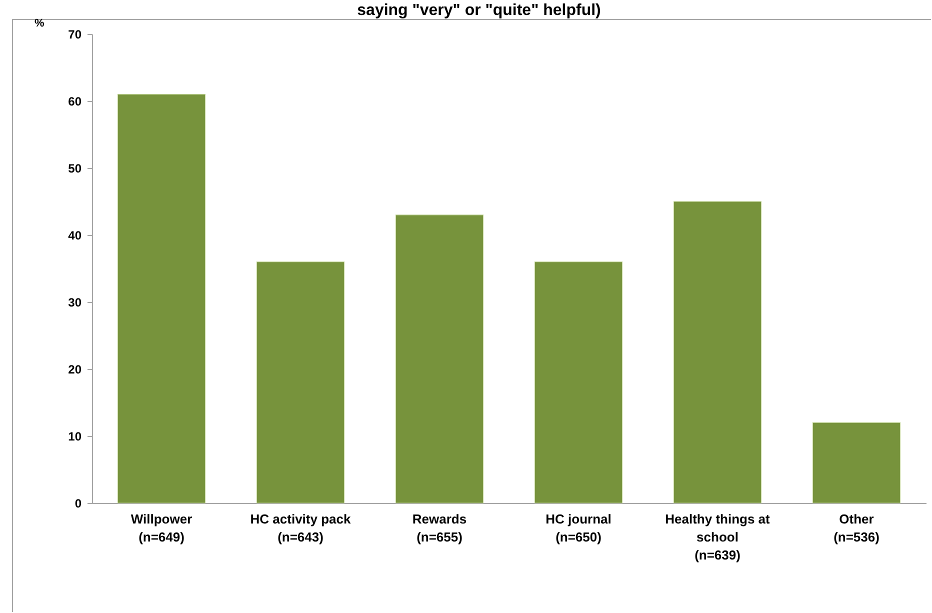  Describe the element at coordinates (857, 528) in the screenshot. I see `x-tick-label: Other (n=536)` at that location.